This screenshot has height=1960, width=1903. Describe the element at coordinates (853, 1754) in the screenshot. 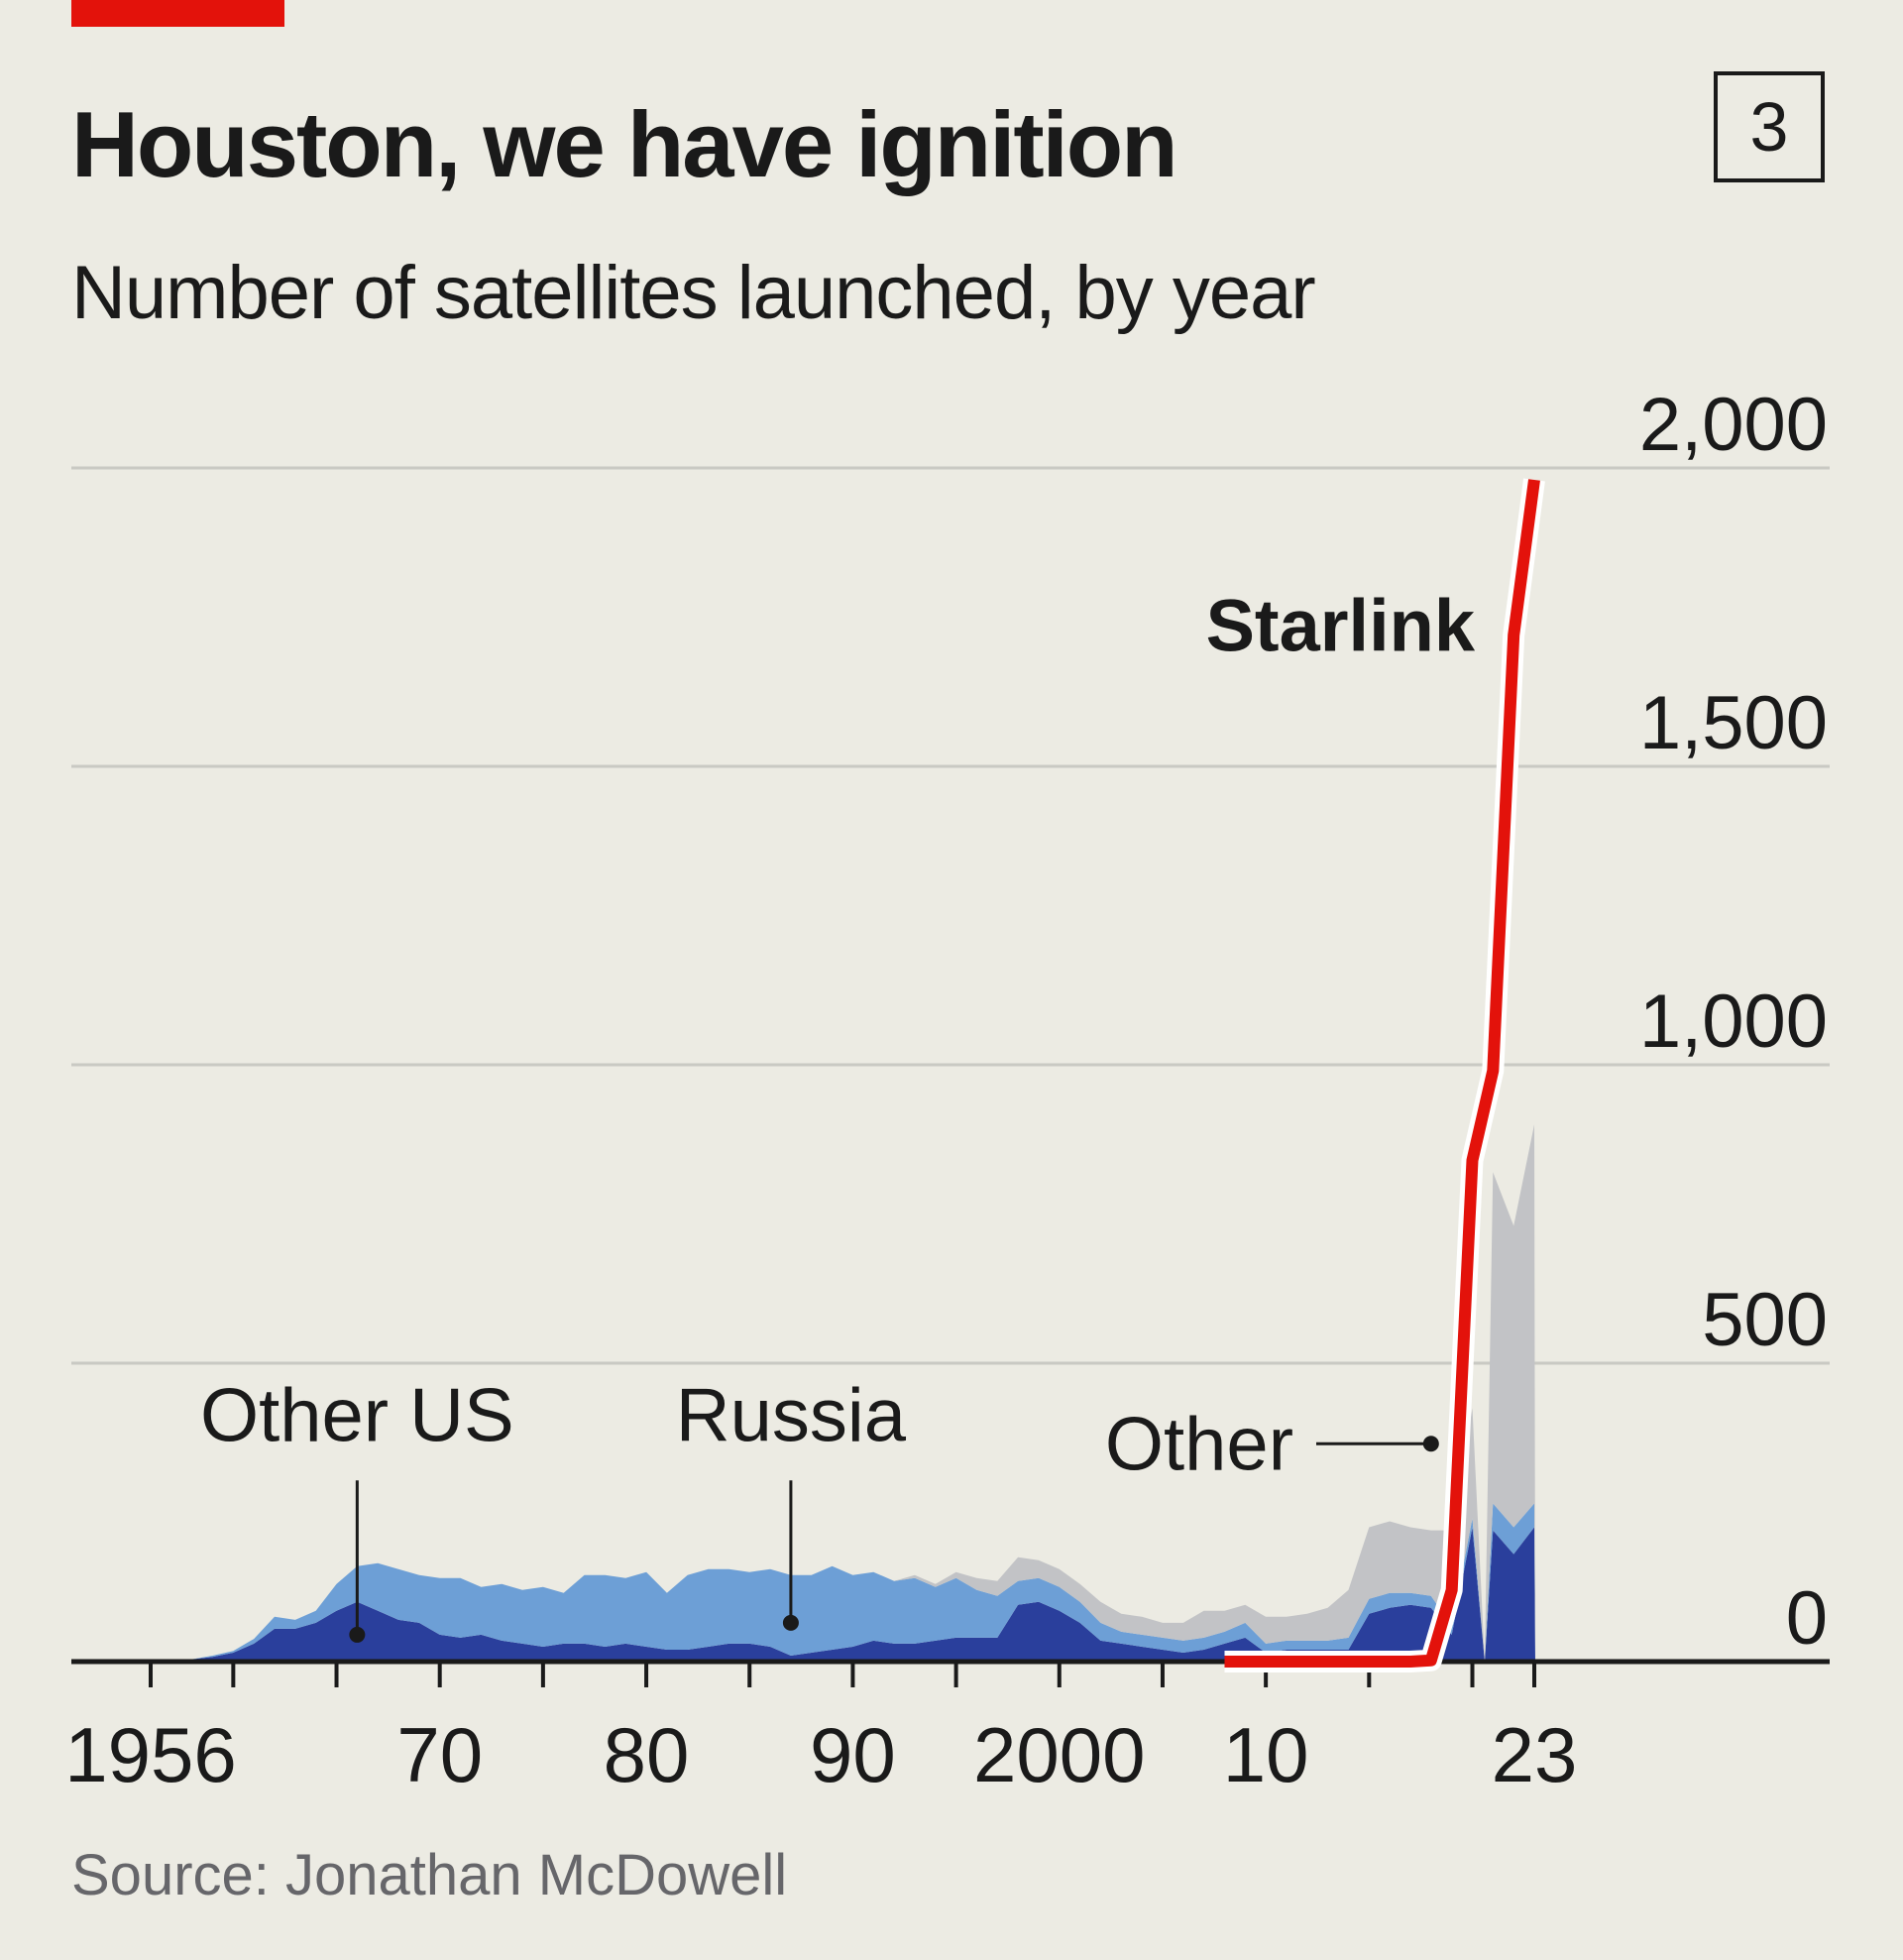

I see `x-tick-label: 90` at that location.